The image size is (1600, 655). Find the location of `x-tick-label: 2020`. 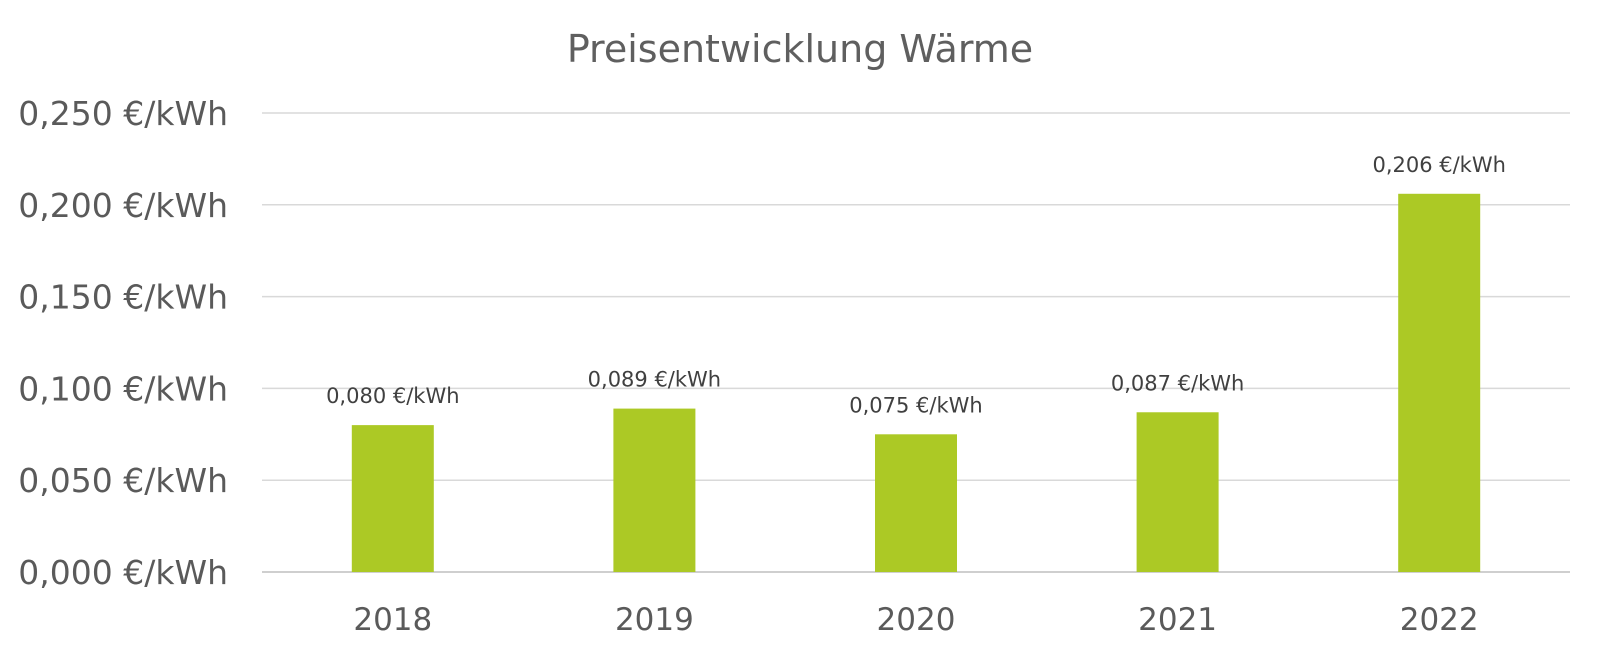

x-tick-label: 2020 is located at coordinates (916, 620).